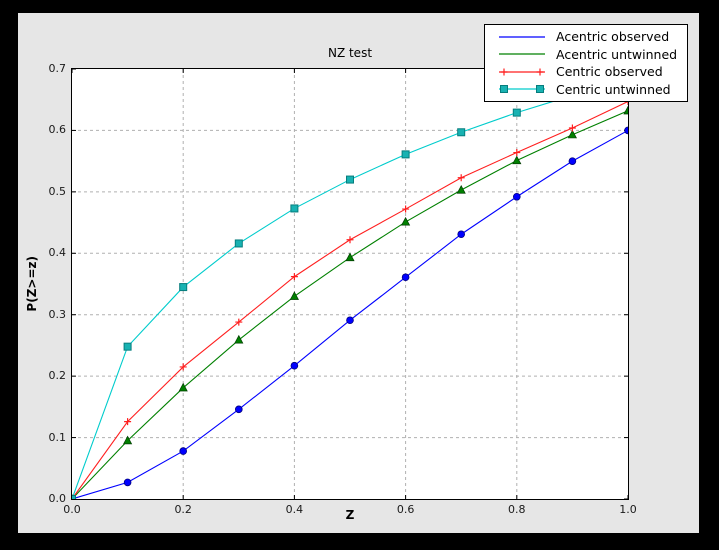  What do you see at coordinates (57, 130) in the screenshot?
I see `y-tick-label: 0.6` at bounding box center [57, 130].